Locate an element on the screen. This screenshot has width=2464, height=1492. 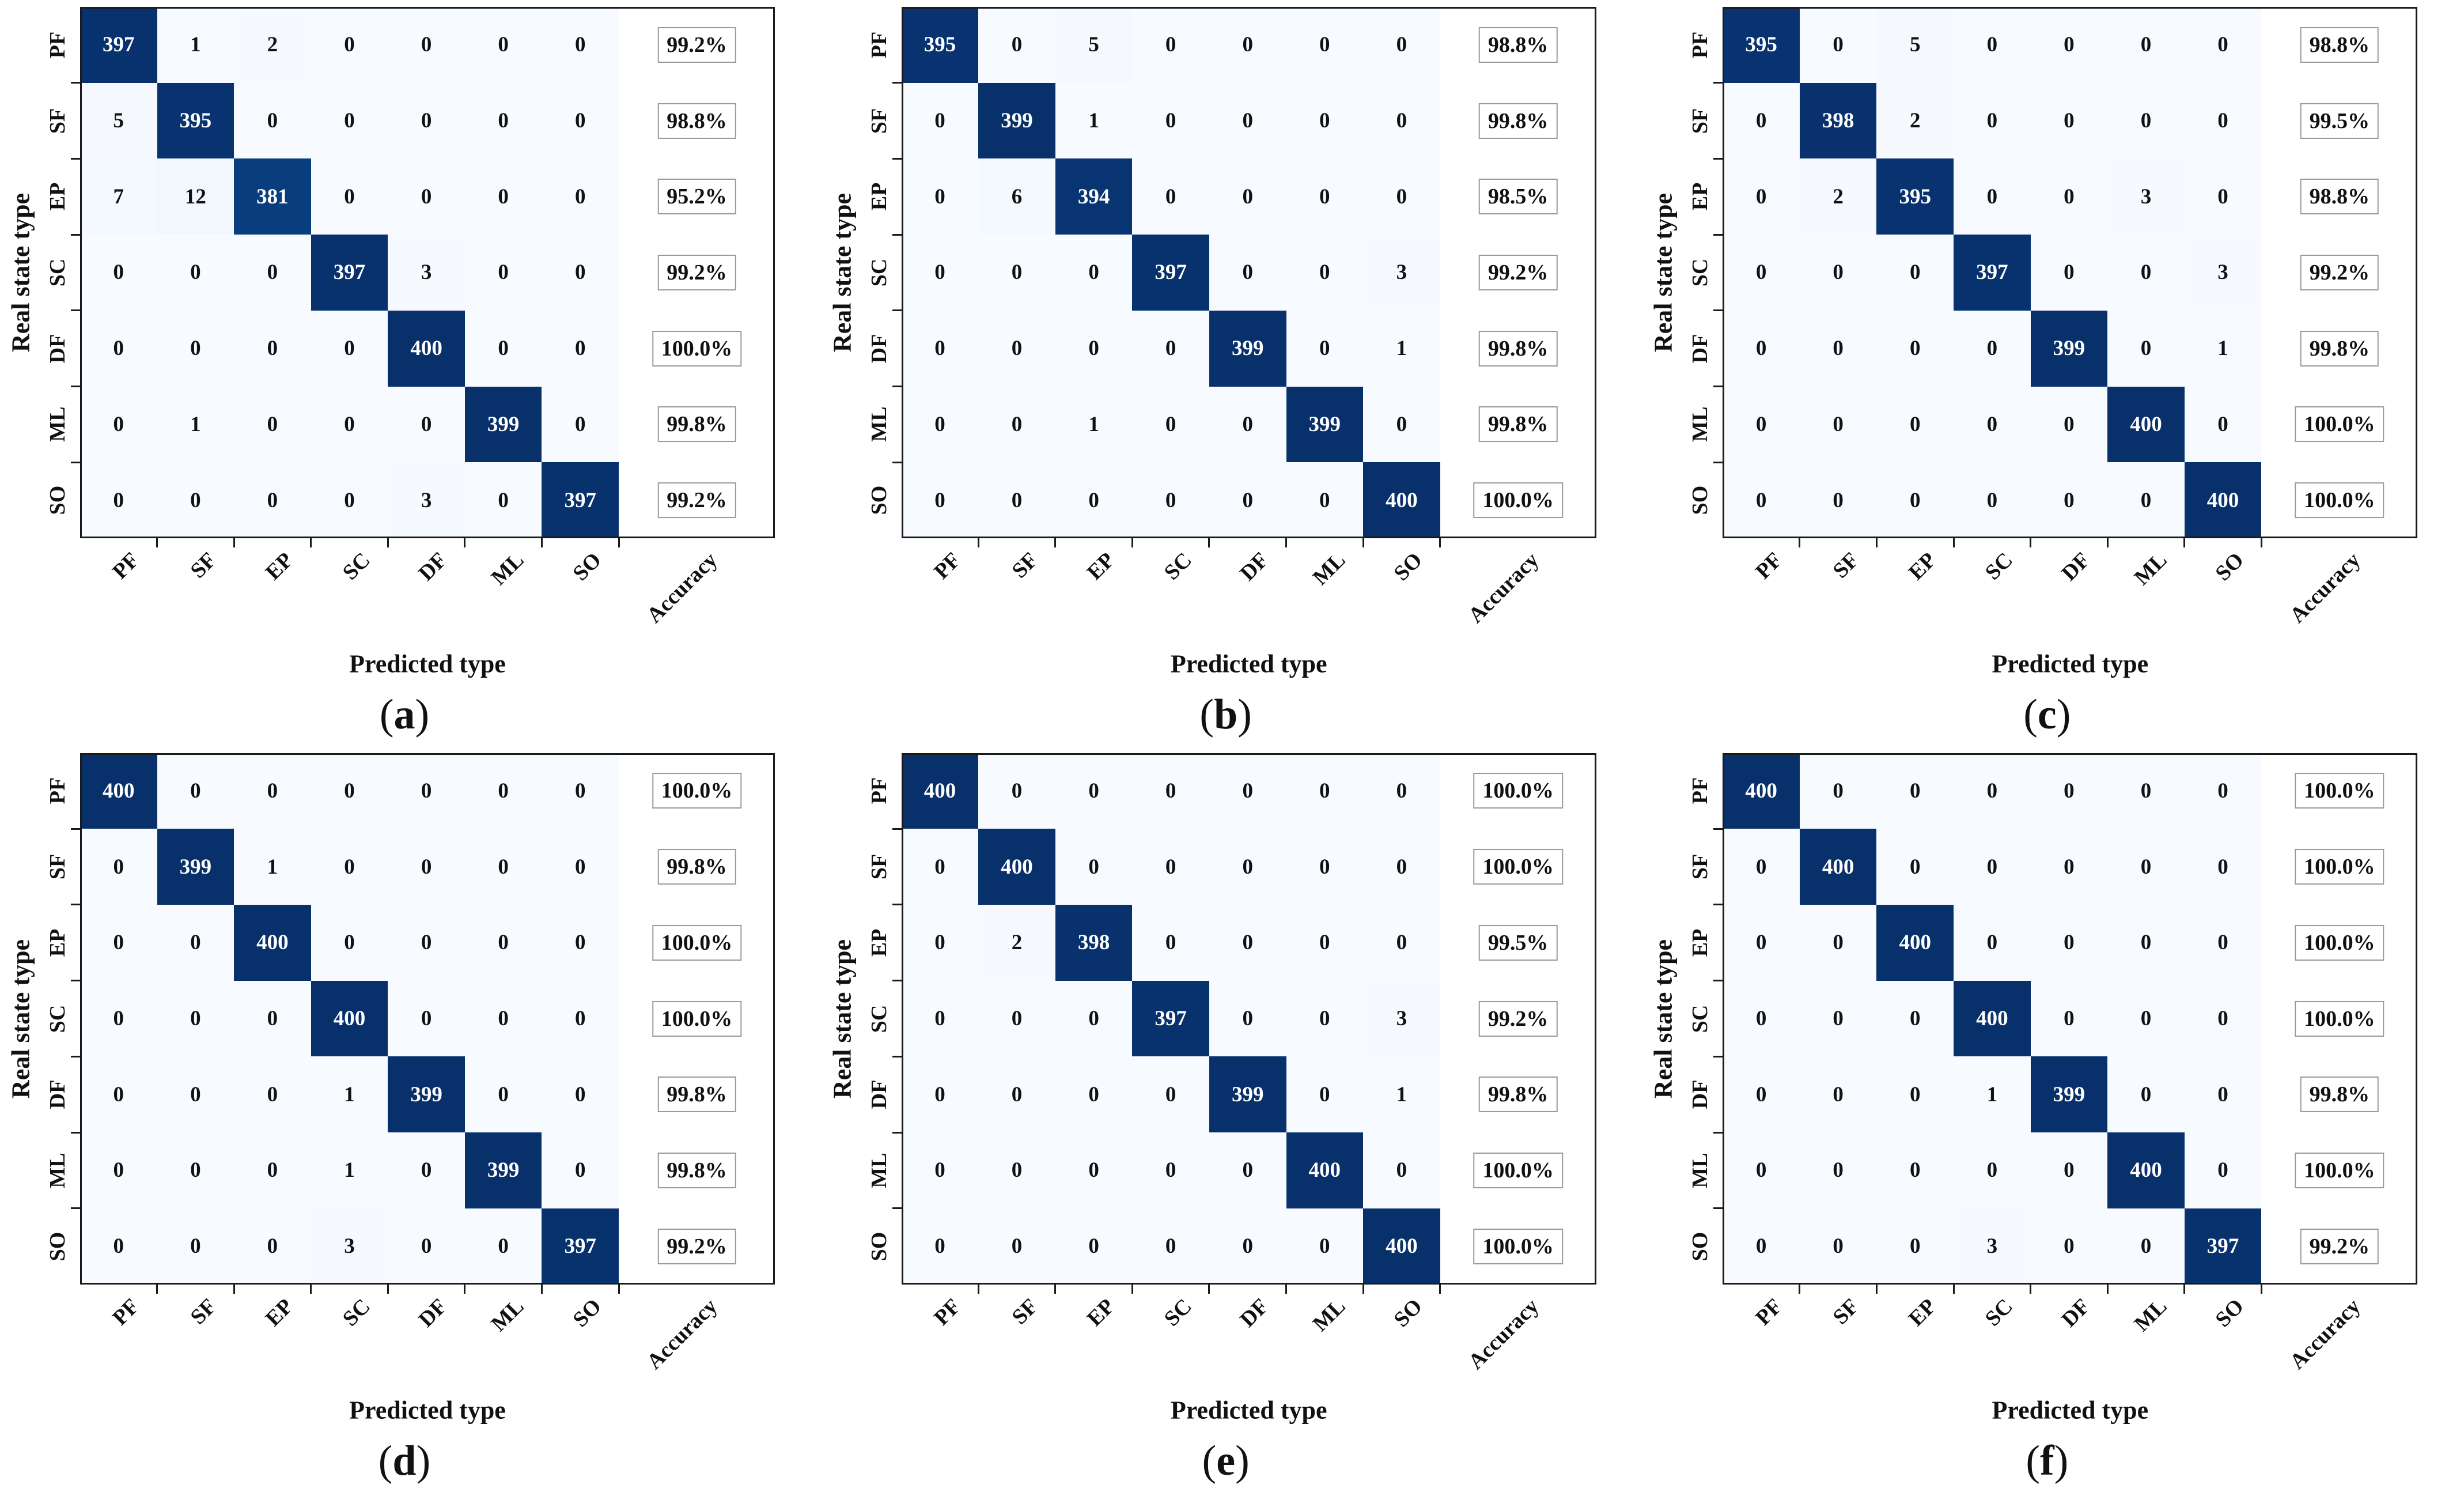
panel-caption: (b) is located at coordinates (1225, 714).